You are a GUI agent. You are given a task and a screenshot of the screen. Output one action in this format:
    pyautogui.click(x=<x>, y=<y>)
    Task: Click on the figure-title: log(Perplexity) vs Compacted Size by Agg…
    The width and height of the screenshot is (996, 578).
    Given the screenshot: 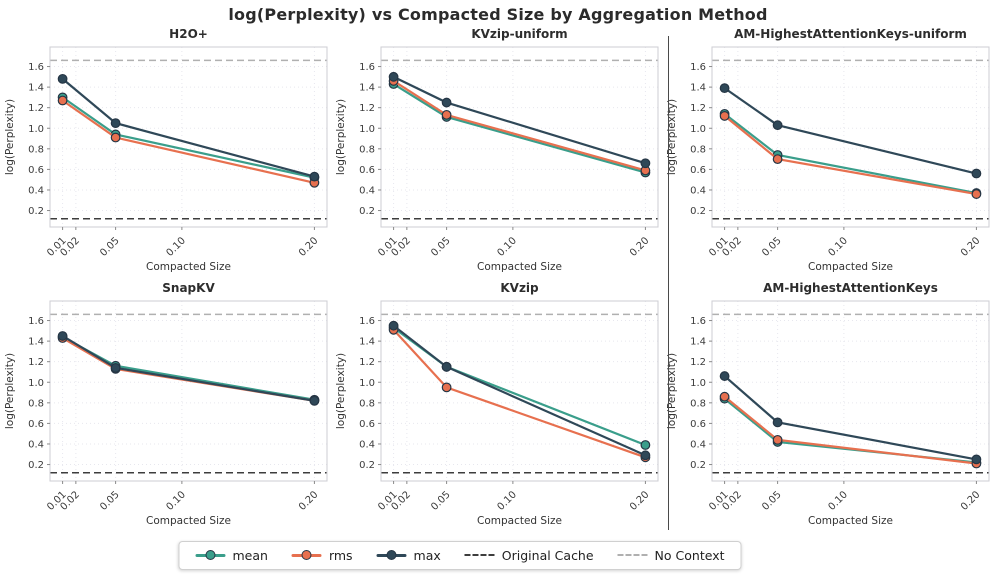 What is the action you would take?
    pyautogui.click(x=498, y=14)
    